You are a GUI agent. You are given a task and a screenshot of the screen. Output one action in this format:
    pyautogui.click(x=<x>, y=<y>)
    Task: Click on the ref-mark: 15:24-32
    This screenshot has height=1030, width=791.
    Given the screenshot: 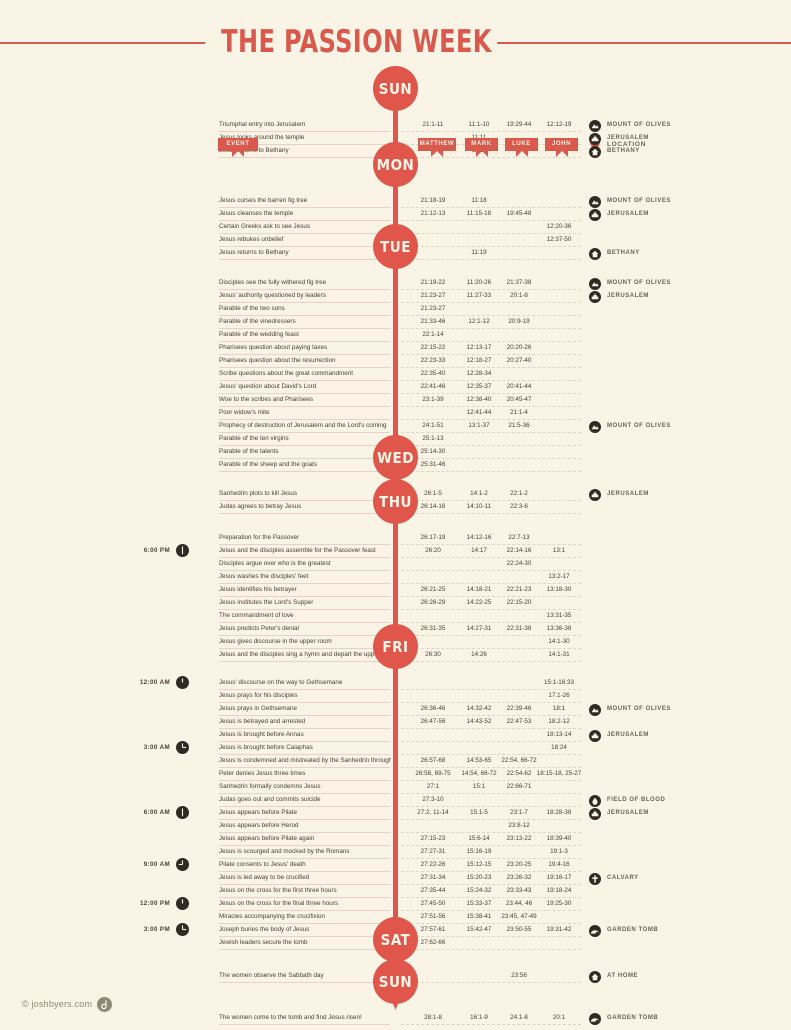 What is the action you would take?
    pyautogui.click(x=479, y=890)
    